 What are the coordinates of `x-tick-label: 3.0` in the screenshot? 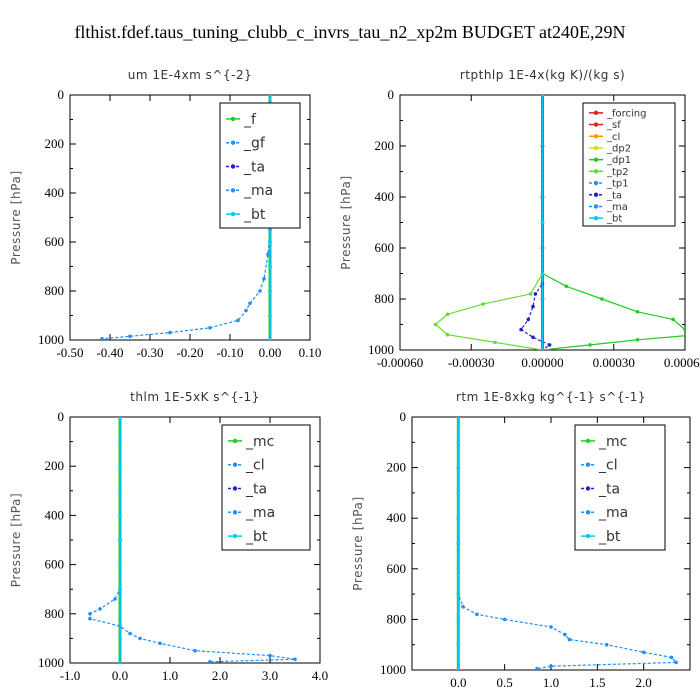 It's located at (270, 675).